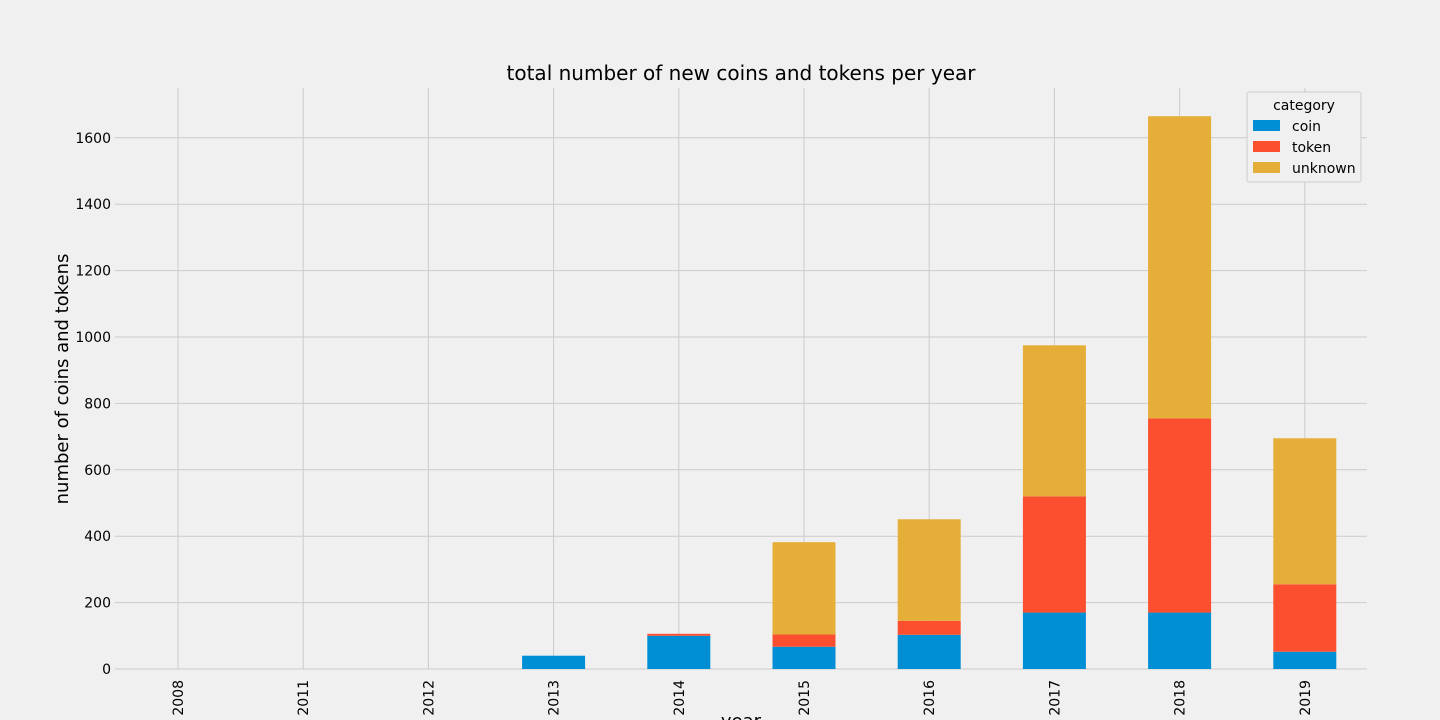 The image size is (1440, 720). Describe the element at coordinates (304, 698) in the screenshot. I see `x-tick-label: 2011` at that location.